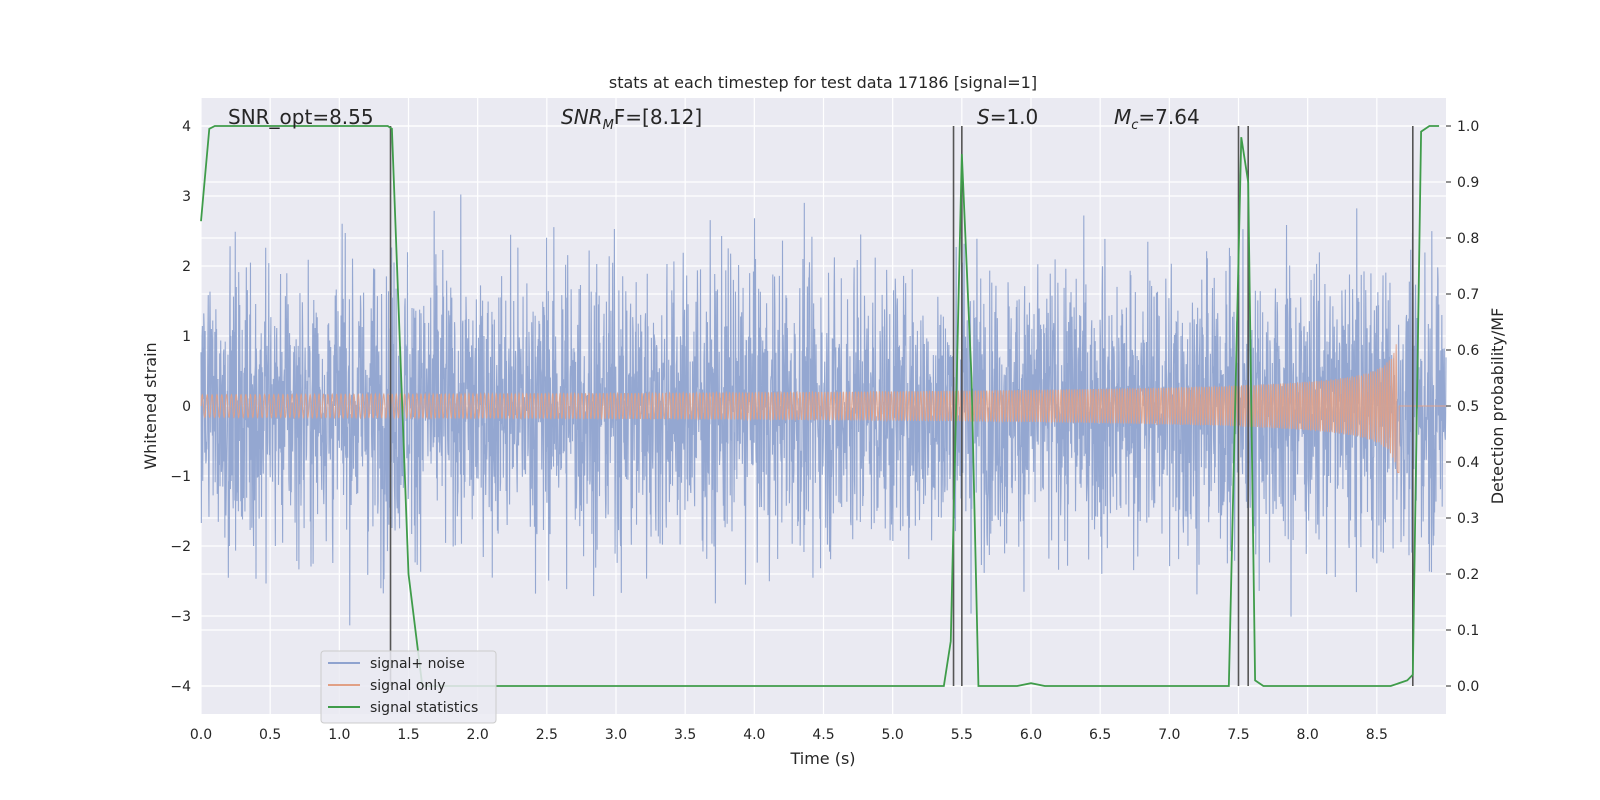  What do you see at coordinates (186, 197) in the screenshot?
I see `y-tick-label: 3` at bounding box center [186, 197].